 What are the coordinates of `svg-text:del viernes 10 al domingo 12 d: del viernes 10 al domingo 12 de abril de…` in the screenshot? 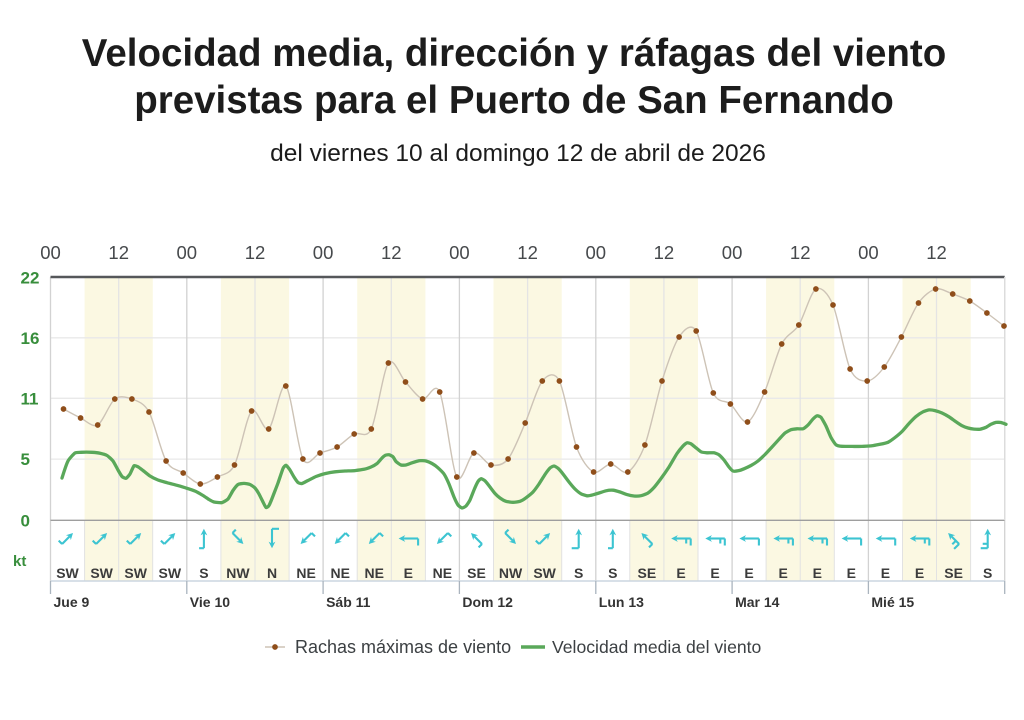 It's located at (518, 153).